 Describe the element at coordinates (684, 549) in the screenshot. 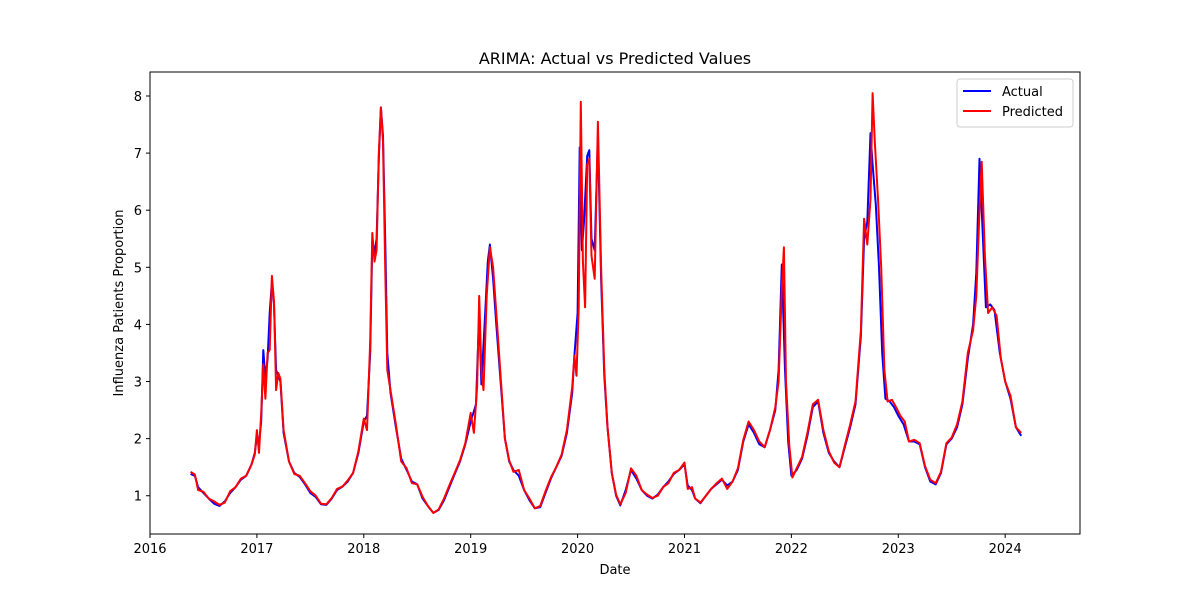

I see `x-tick-label: 2021` at that location.